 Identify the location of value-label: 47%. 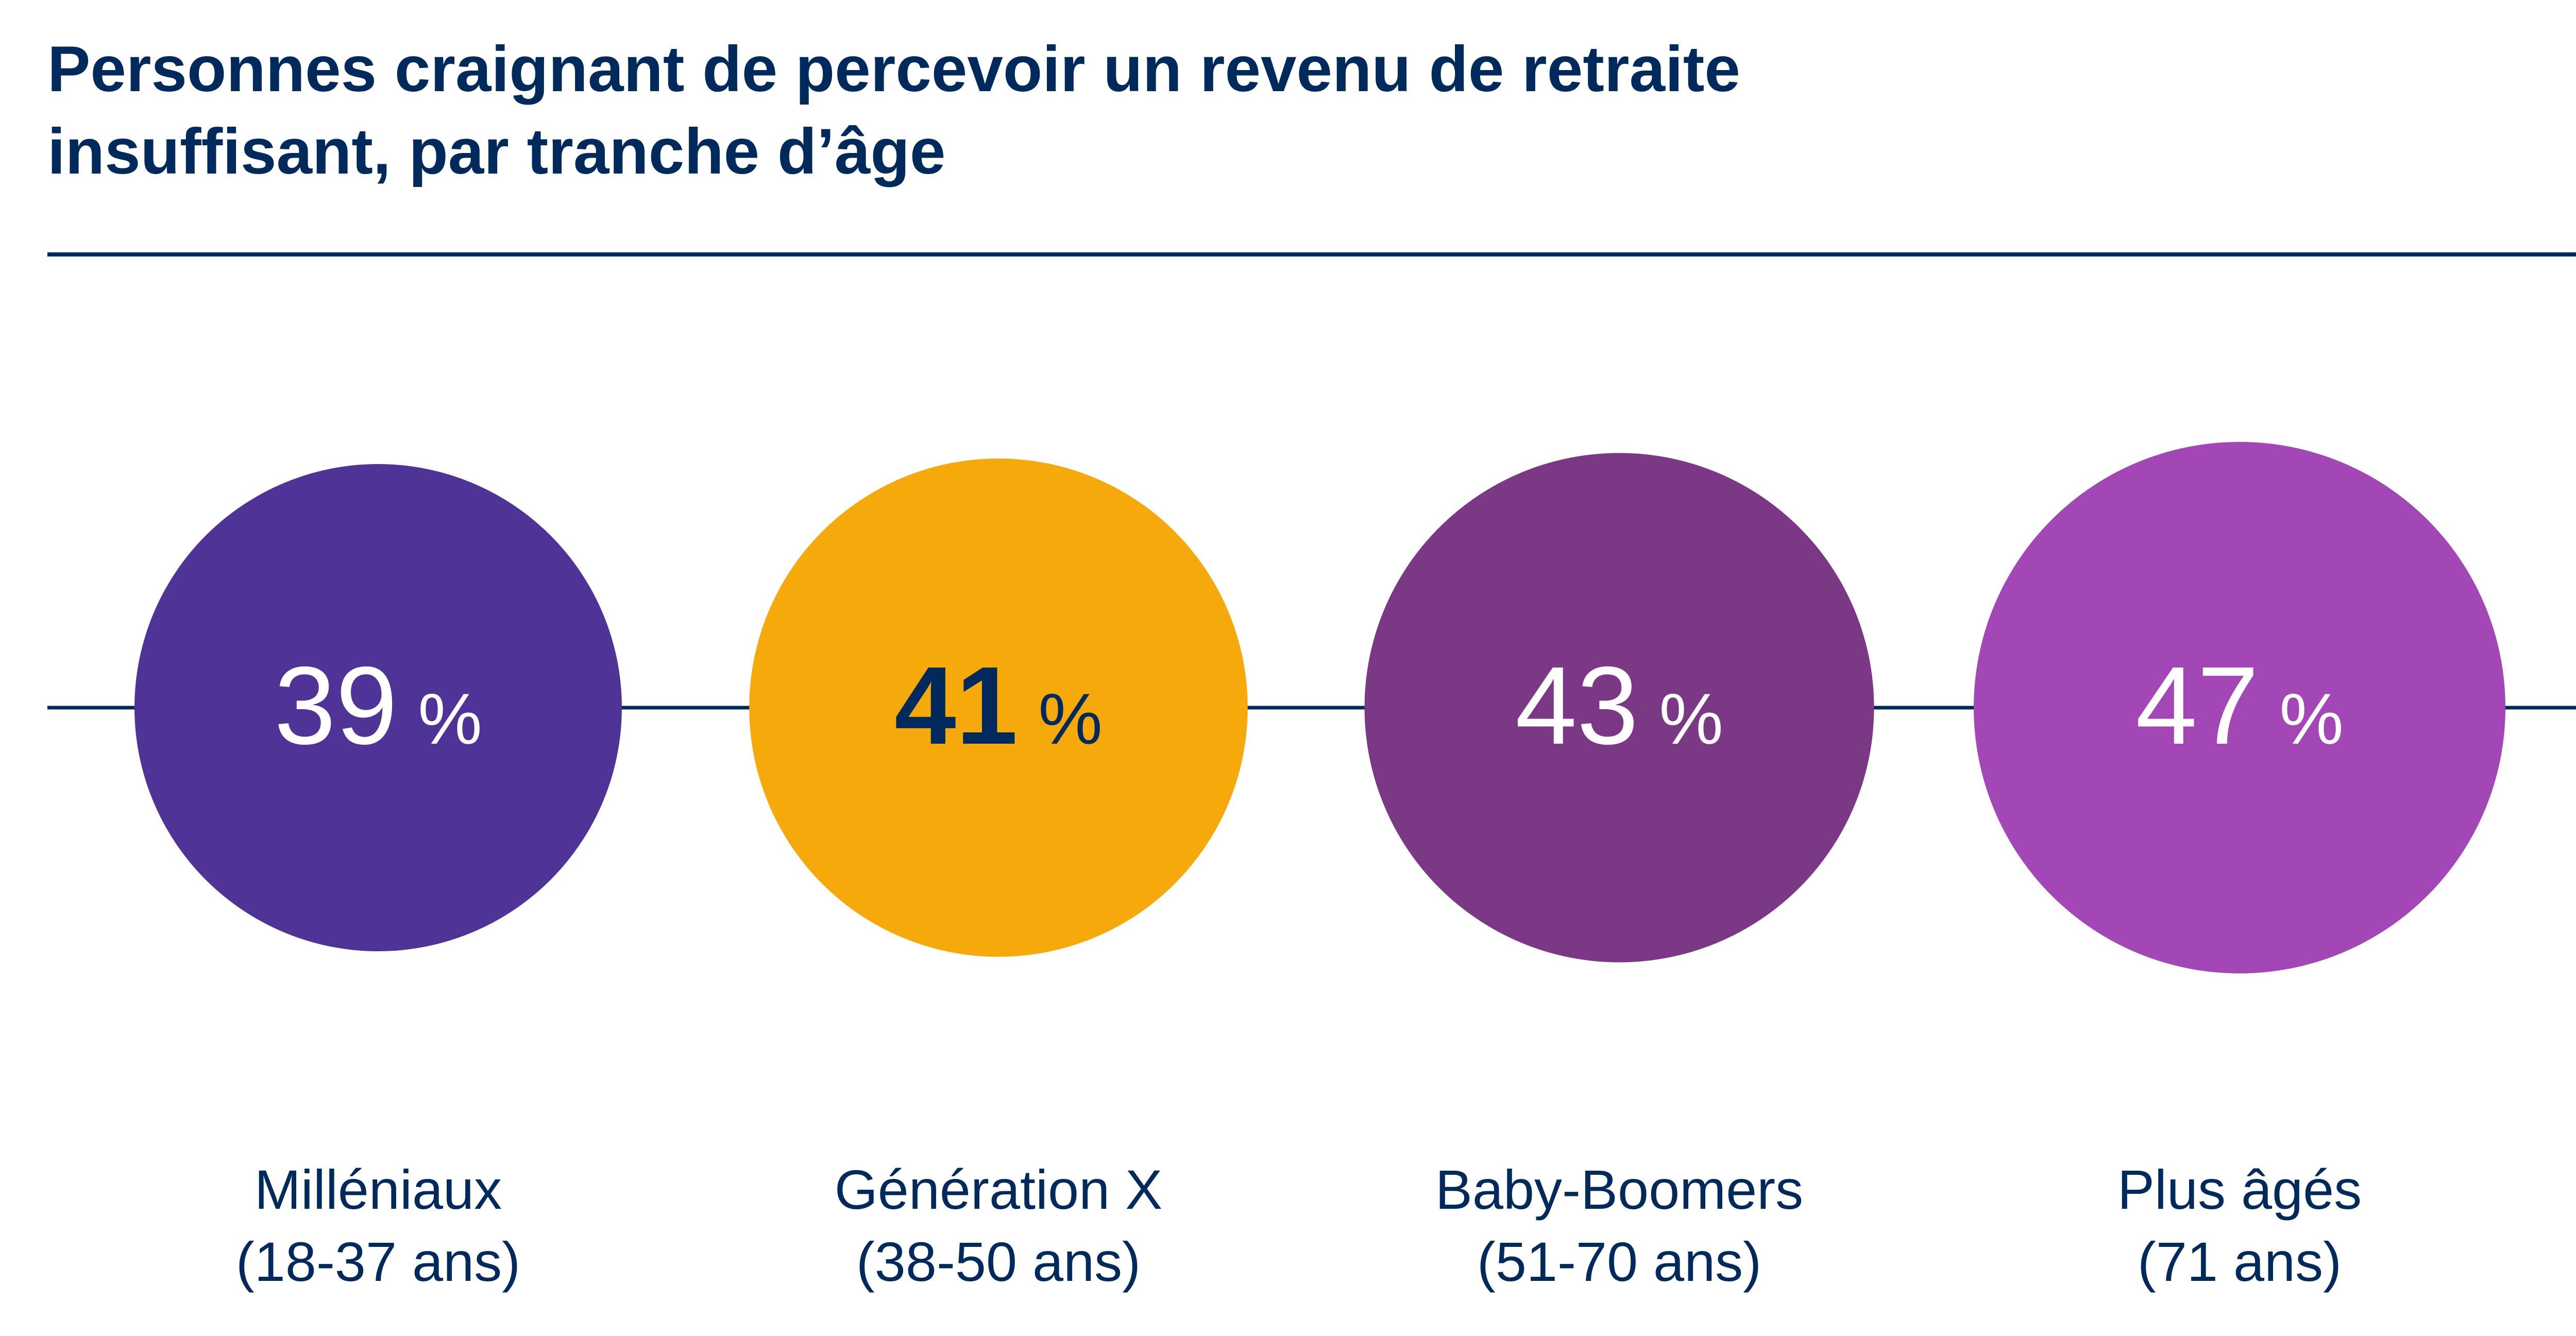
(2240, 705).